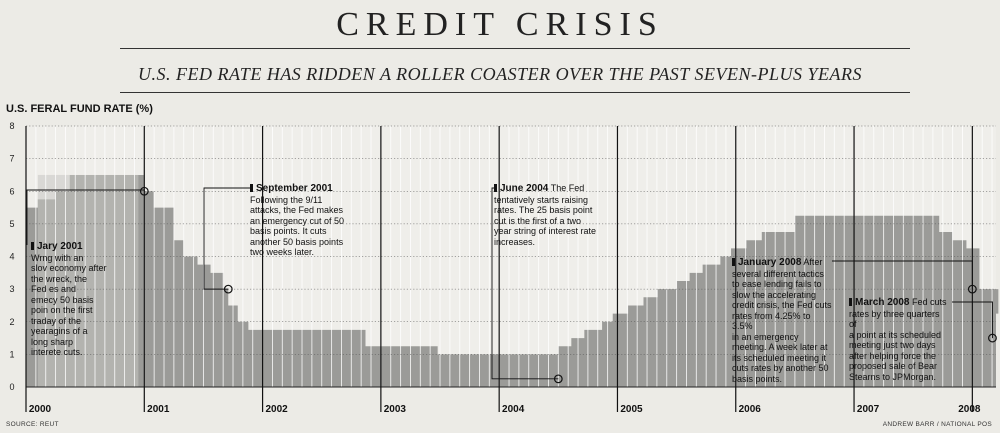 The image size is (1000, 433). What do you see at coordinates (79, 109) in the screenshot?
I see `y-axis-title: U.S. FERAL FUND RATE (%)` at bounding box center [79, 109].